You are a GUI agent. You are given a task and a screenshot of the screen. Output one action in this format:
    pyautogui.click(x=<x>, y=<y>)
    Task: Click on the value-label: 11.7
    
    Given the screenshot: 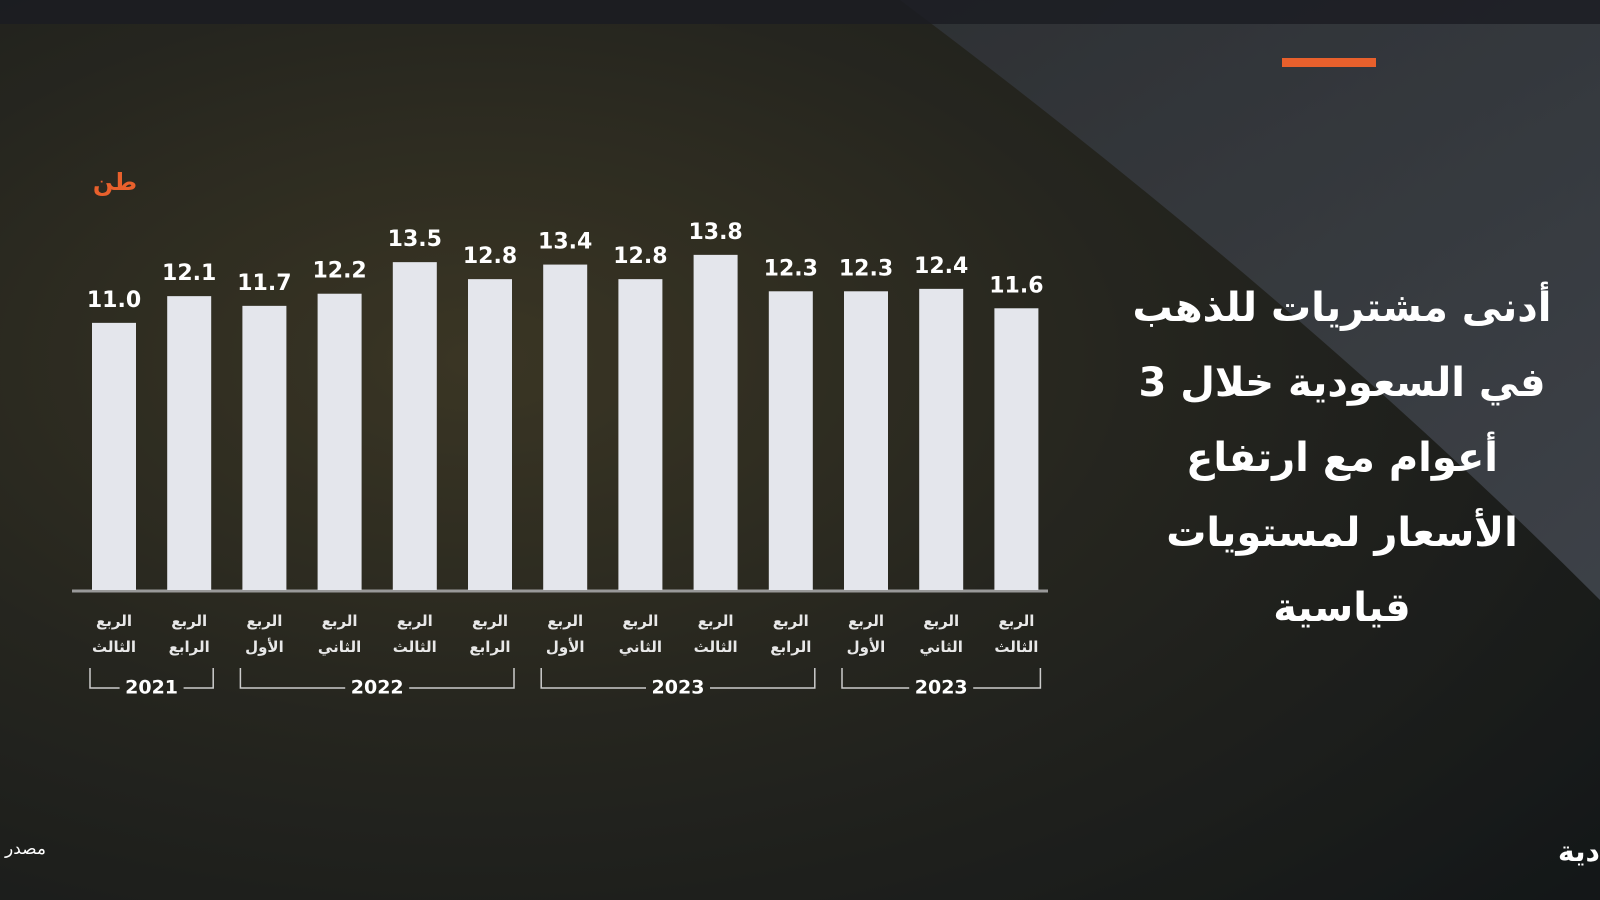 What is the action you would take?
    pyautogui.click(x=264, y=283)
    